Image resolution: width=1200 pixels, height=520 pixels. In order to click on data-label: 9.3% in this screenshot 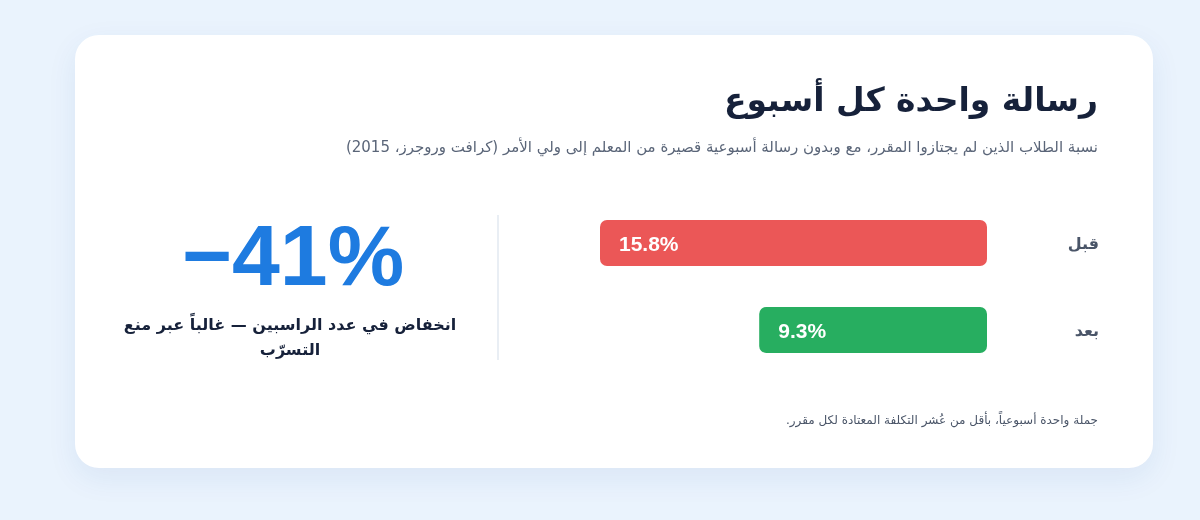, I will do `click(802, 330)`.